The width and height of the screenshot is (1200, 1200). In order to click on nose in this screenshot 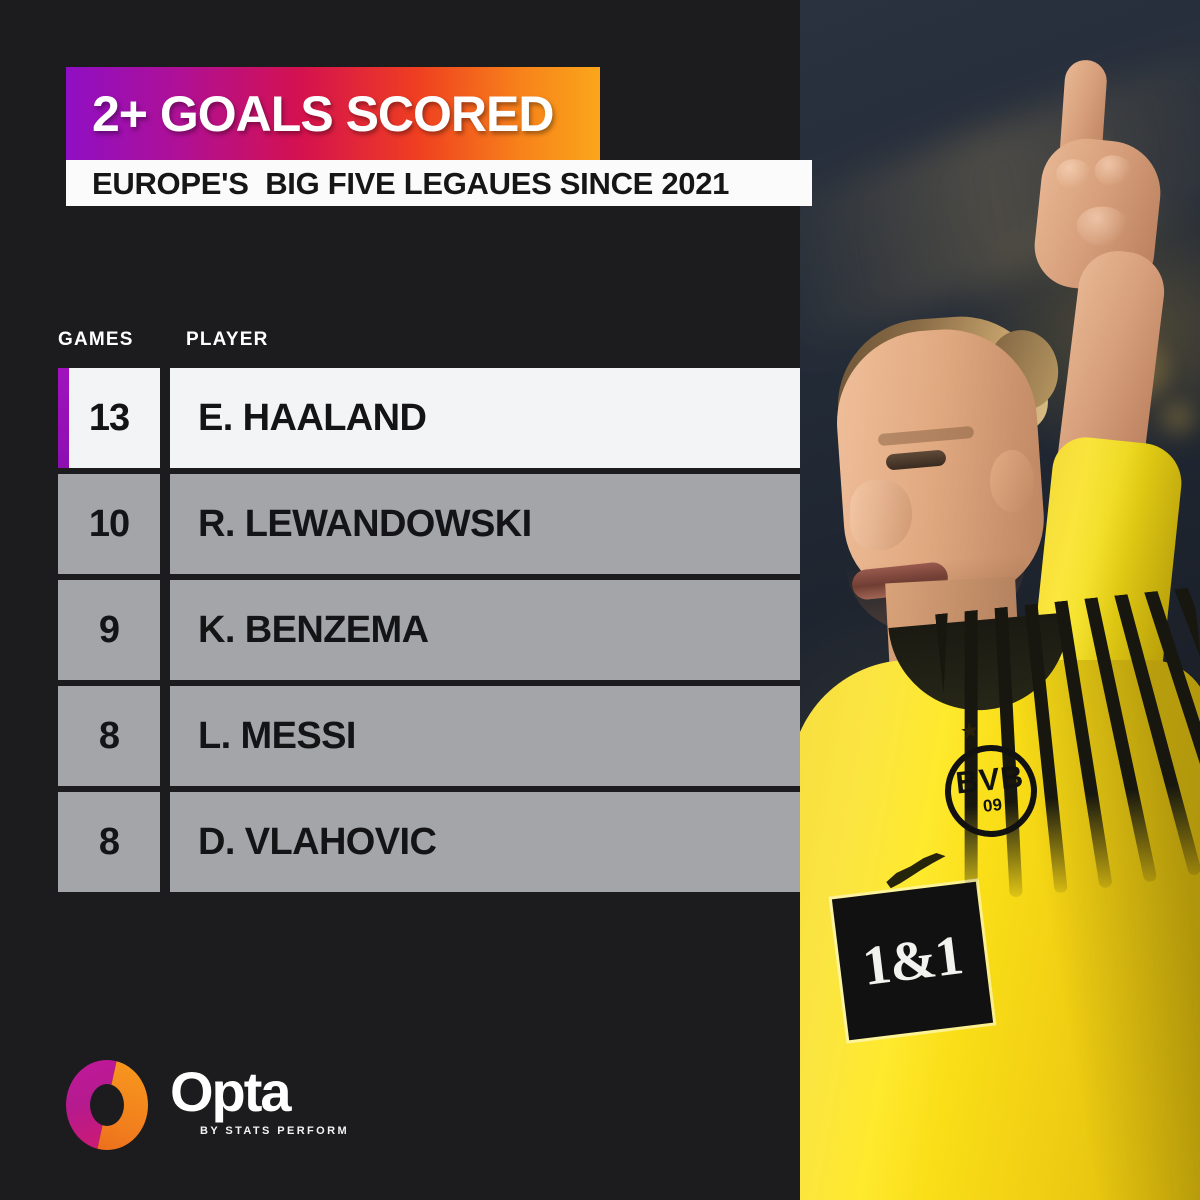, I will do `click(881, 515)`.